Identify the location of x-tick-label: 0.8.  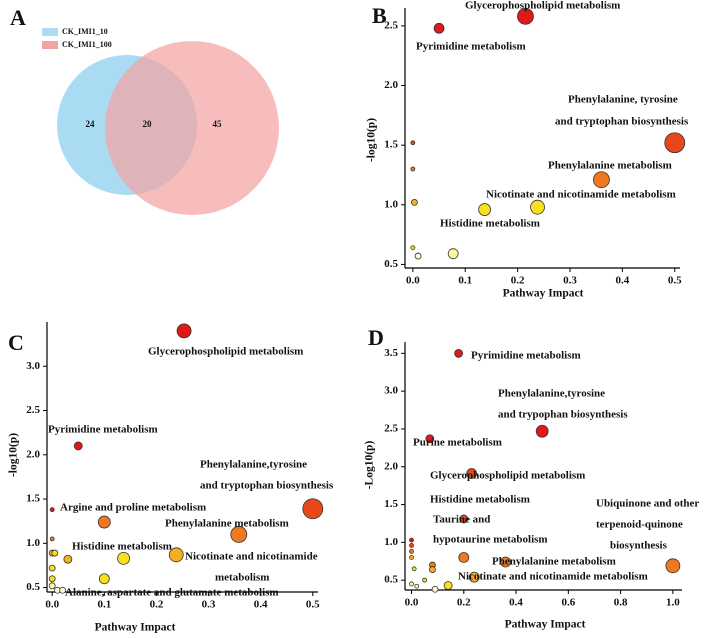
(621, 603).